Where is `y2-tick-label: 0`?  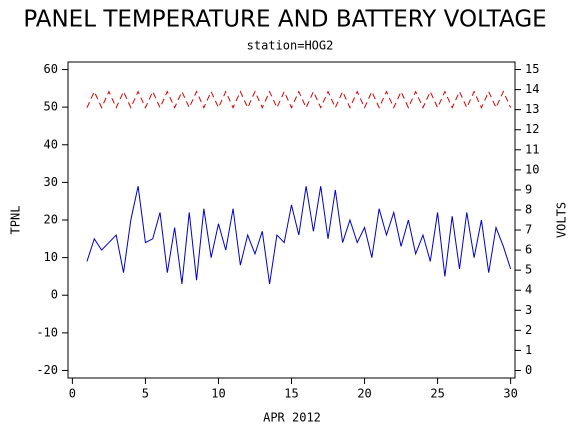 y2-tick-label: 0 is located at coordinates (528, 370).